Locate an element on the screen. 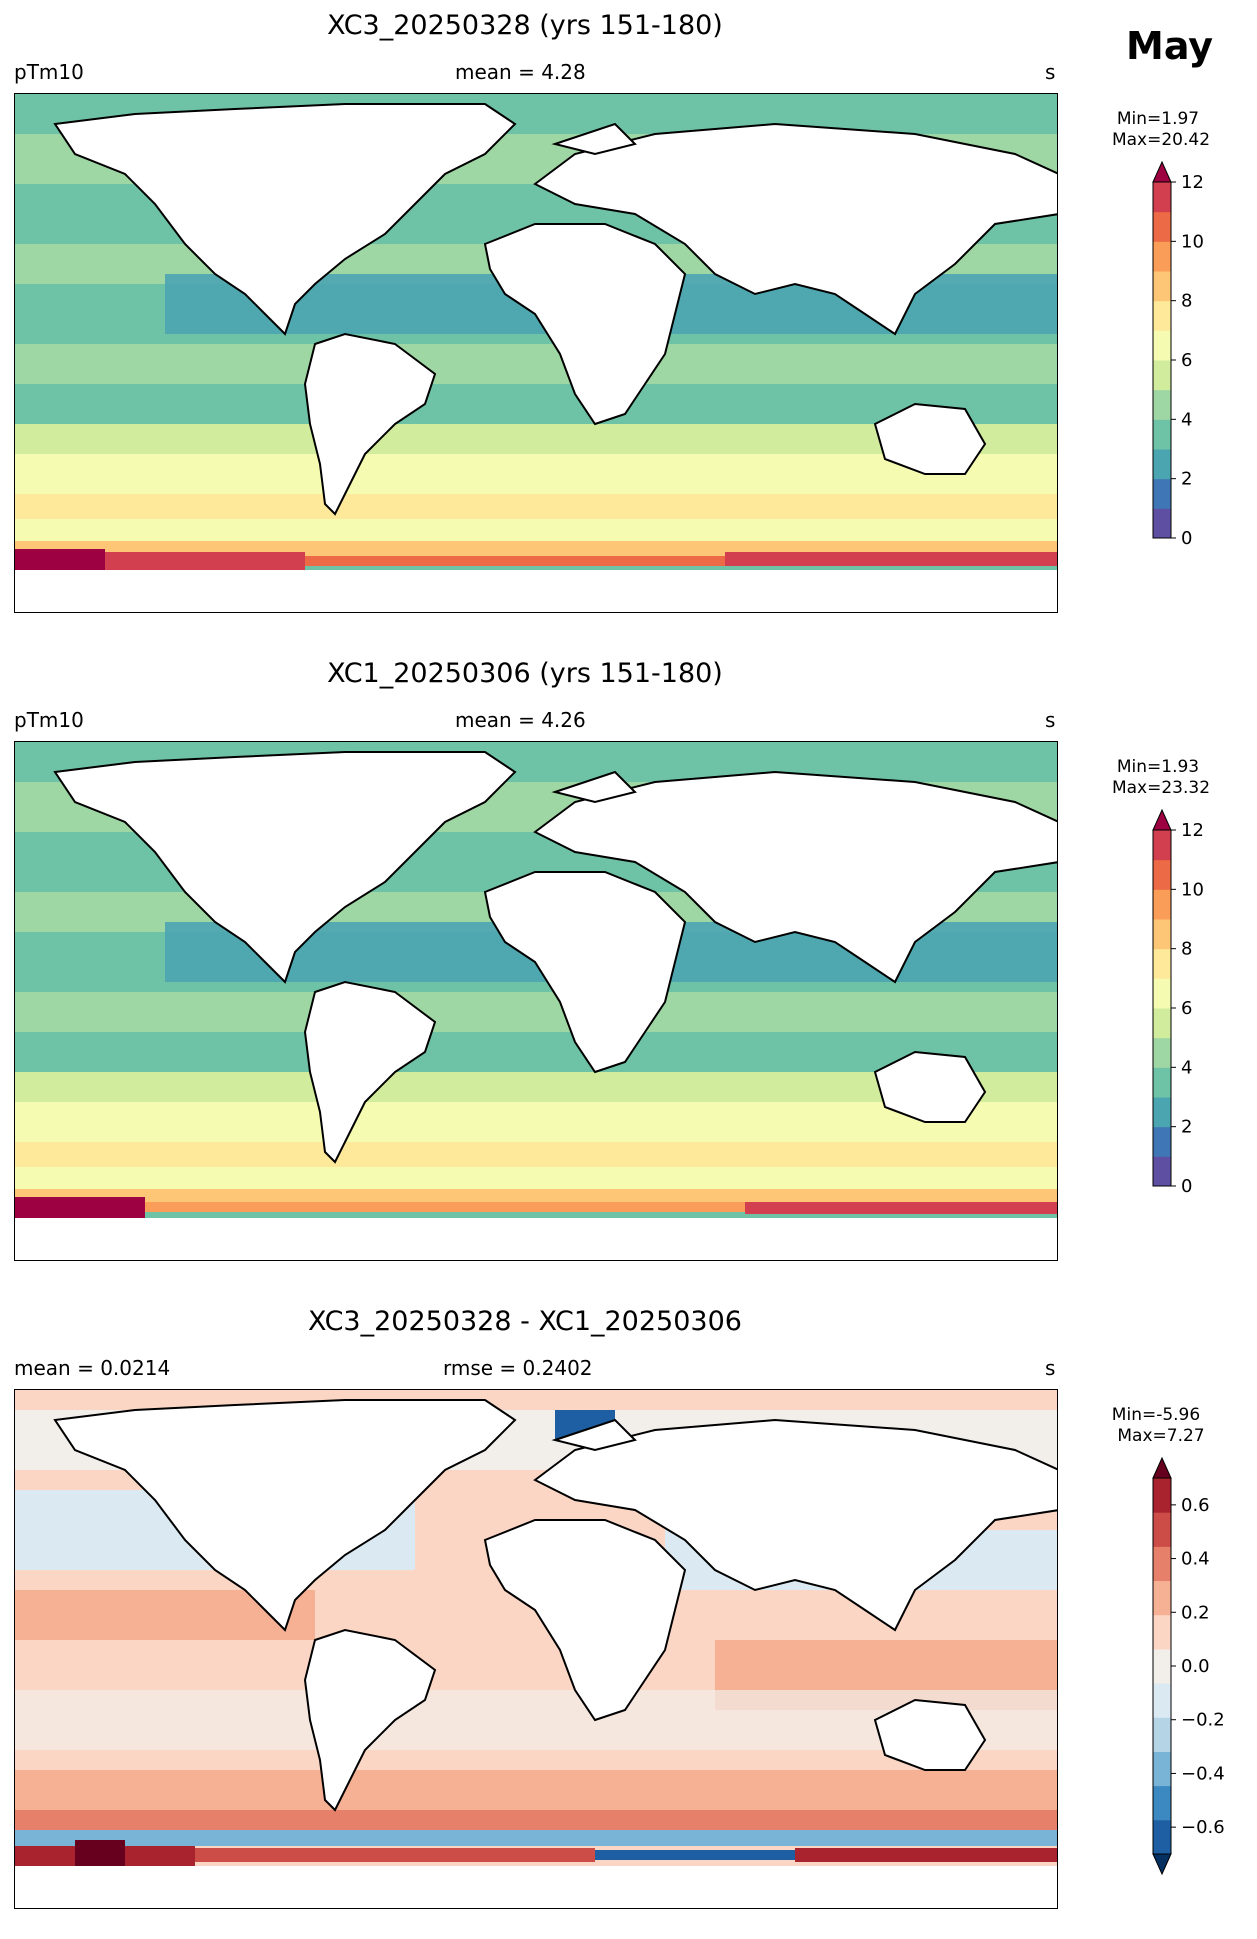  panel-3-colorbar-tick-label: −0.4 is located at coordinates (1203, 1773).